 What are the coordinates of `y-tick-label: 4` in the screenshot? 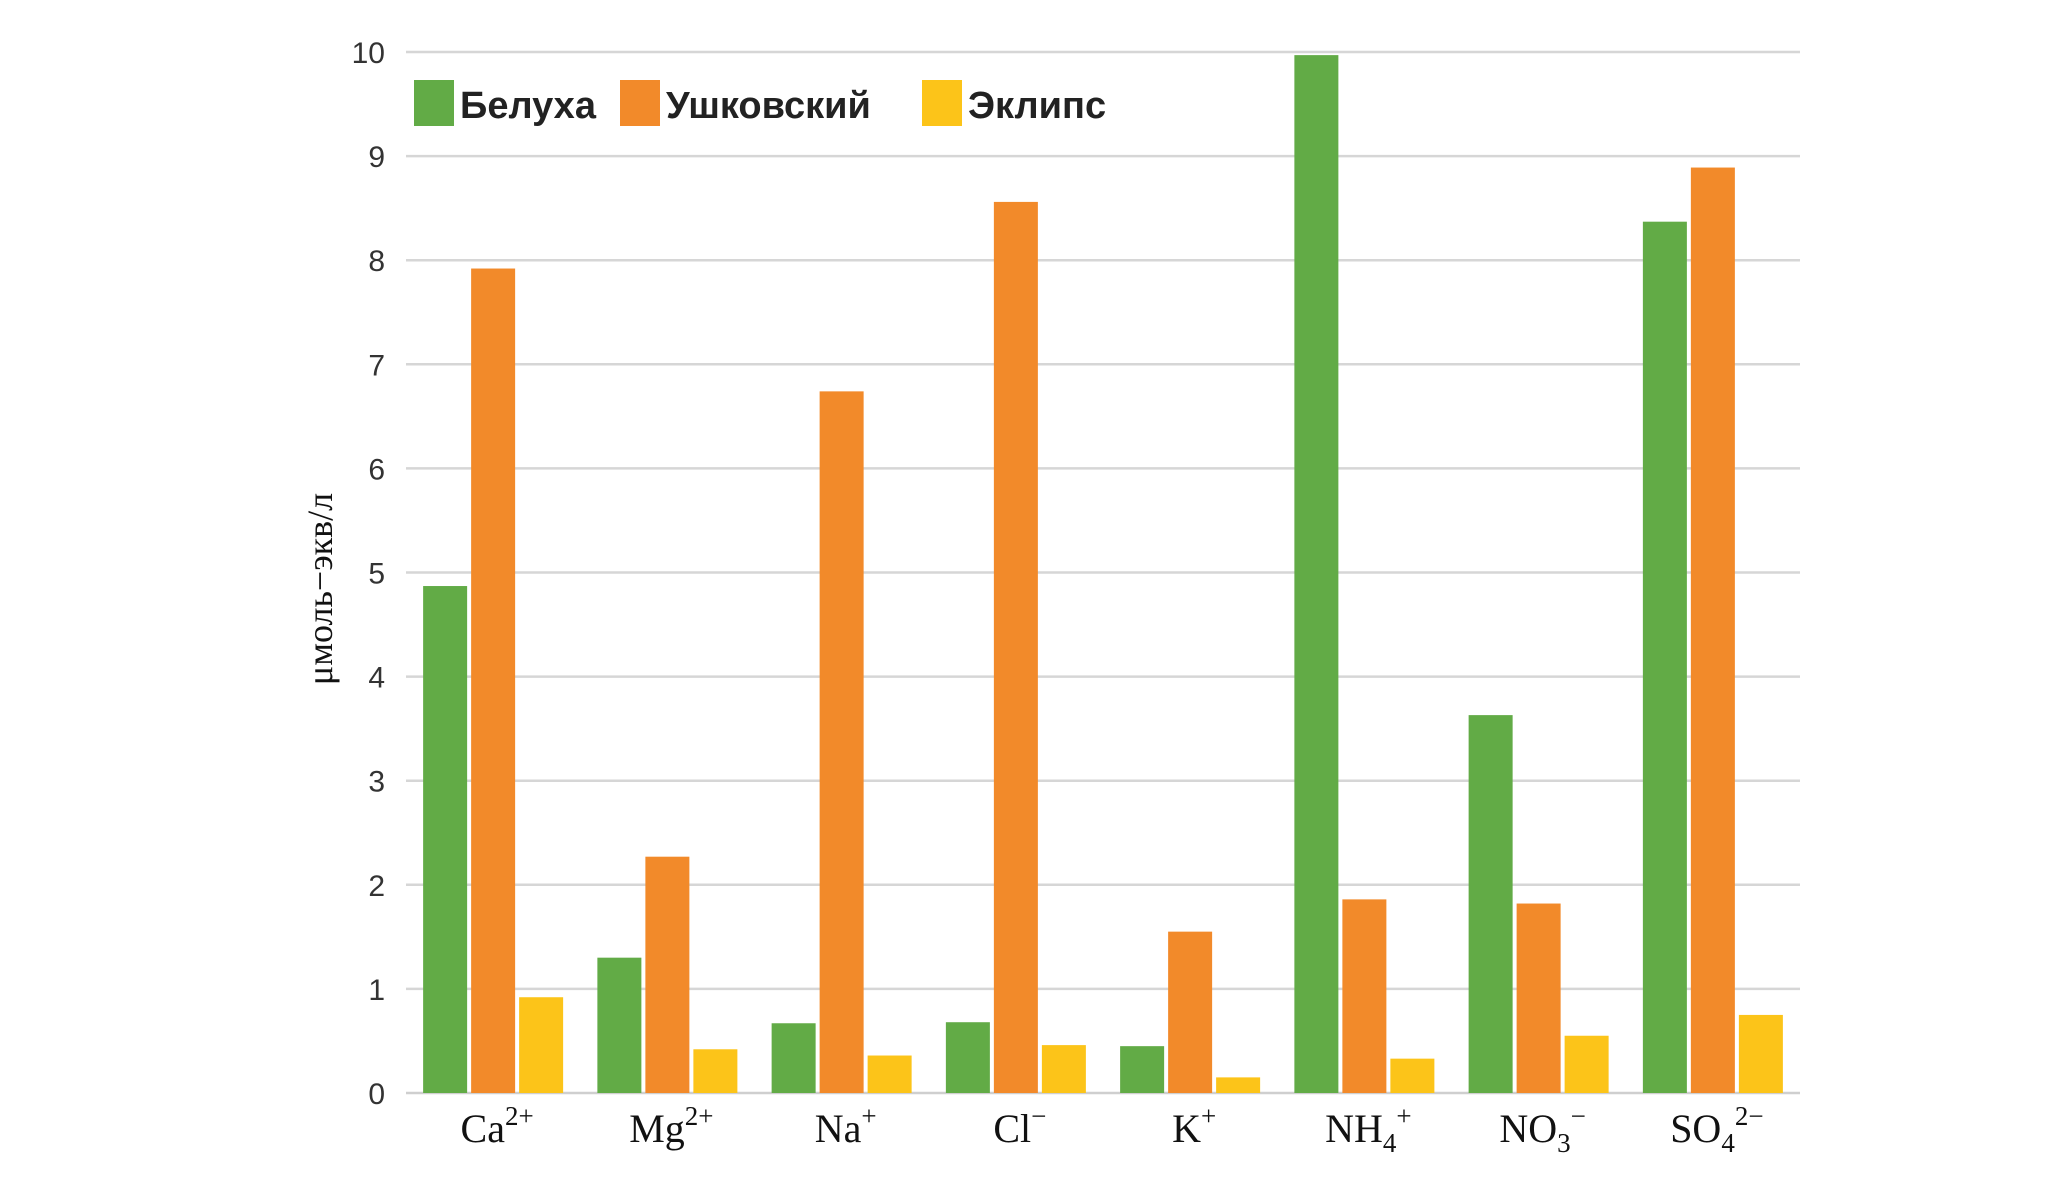 It's located at (376, 678).